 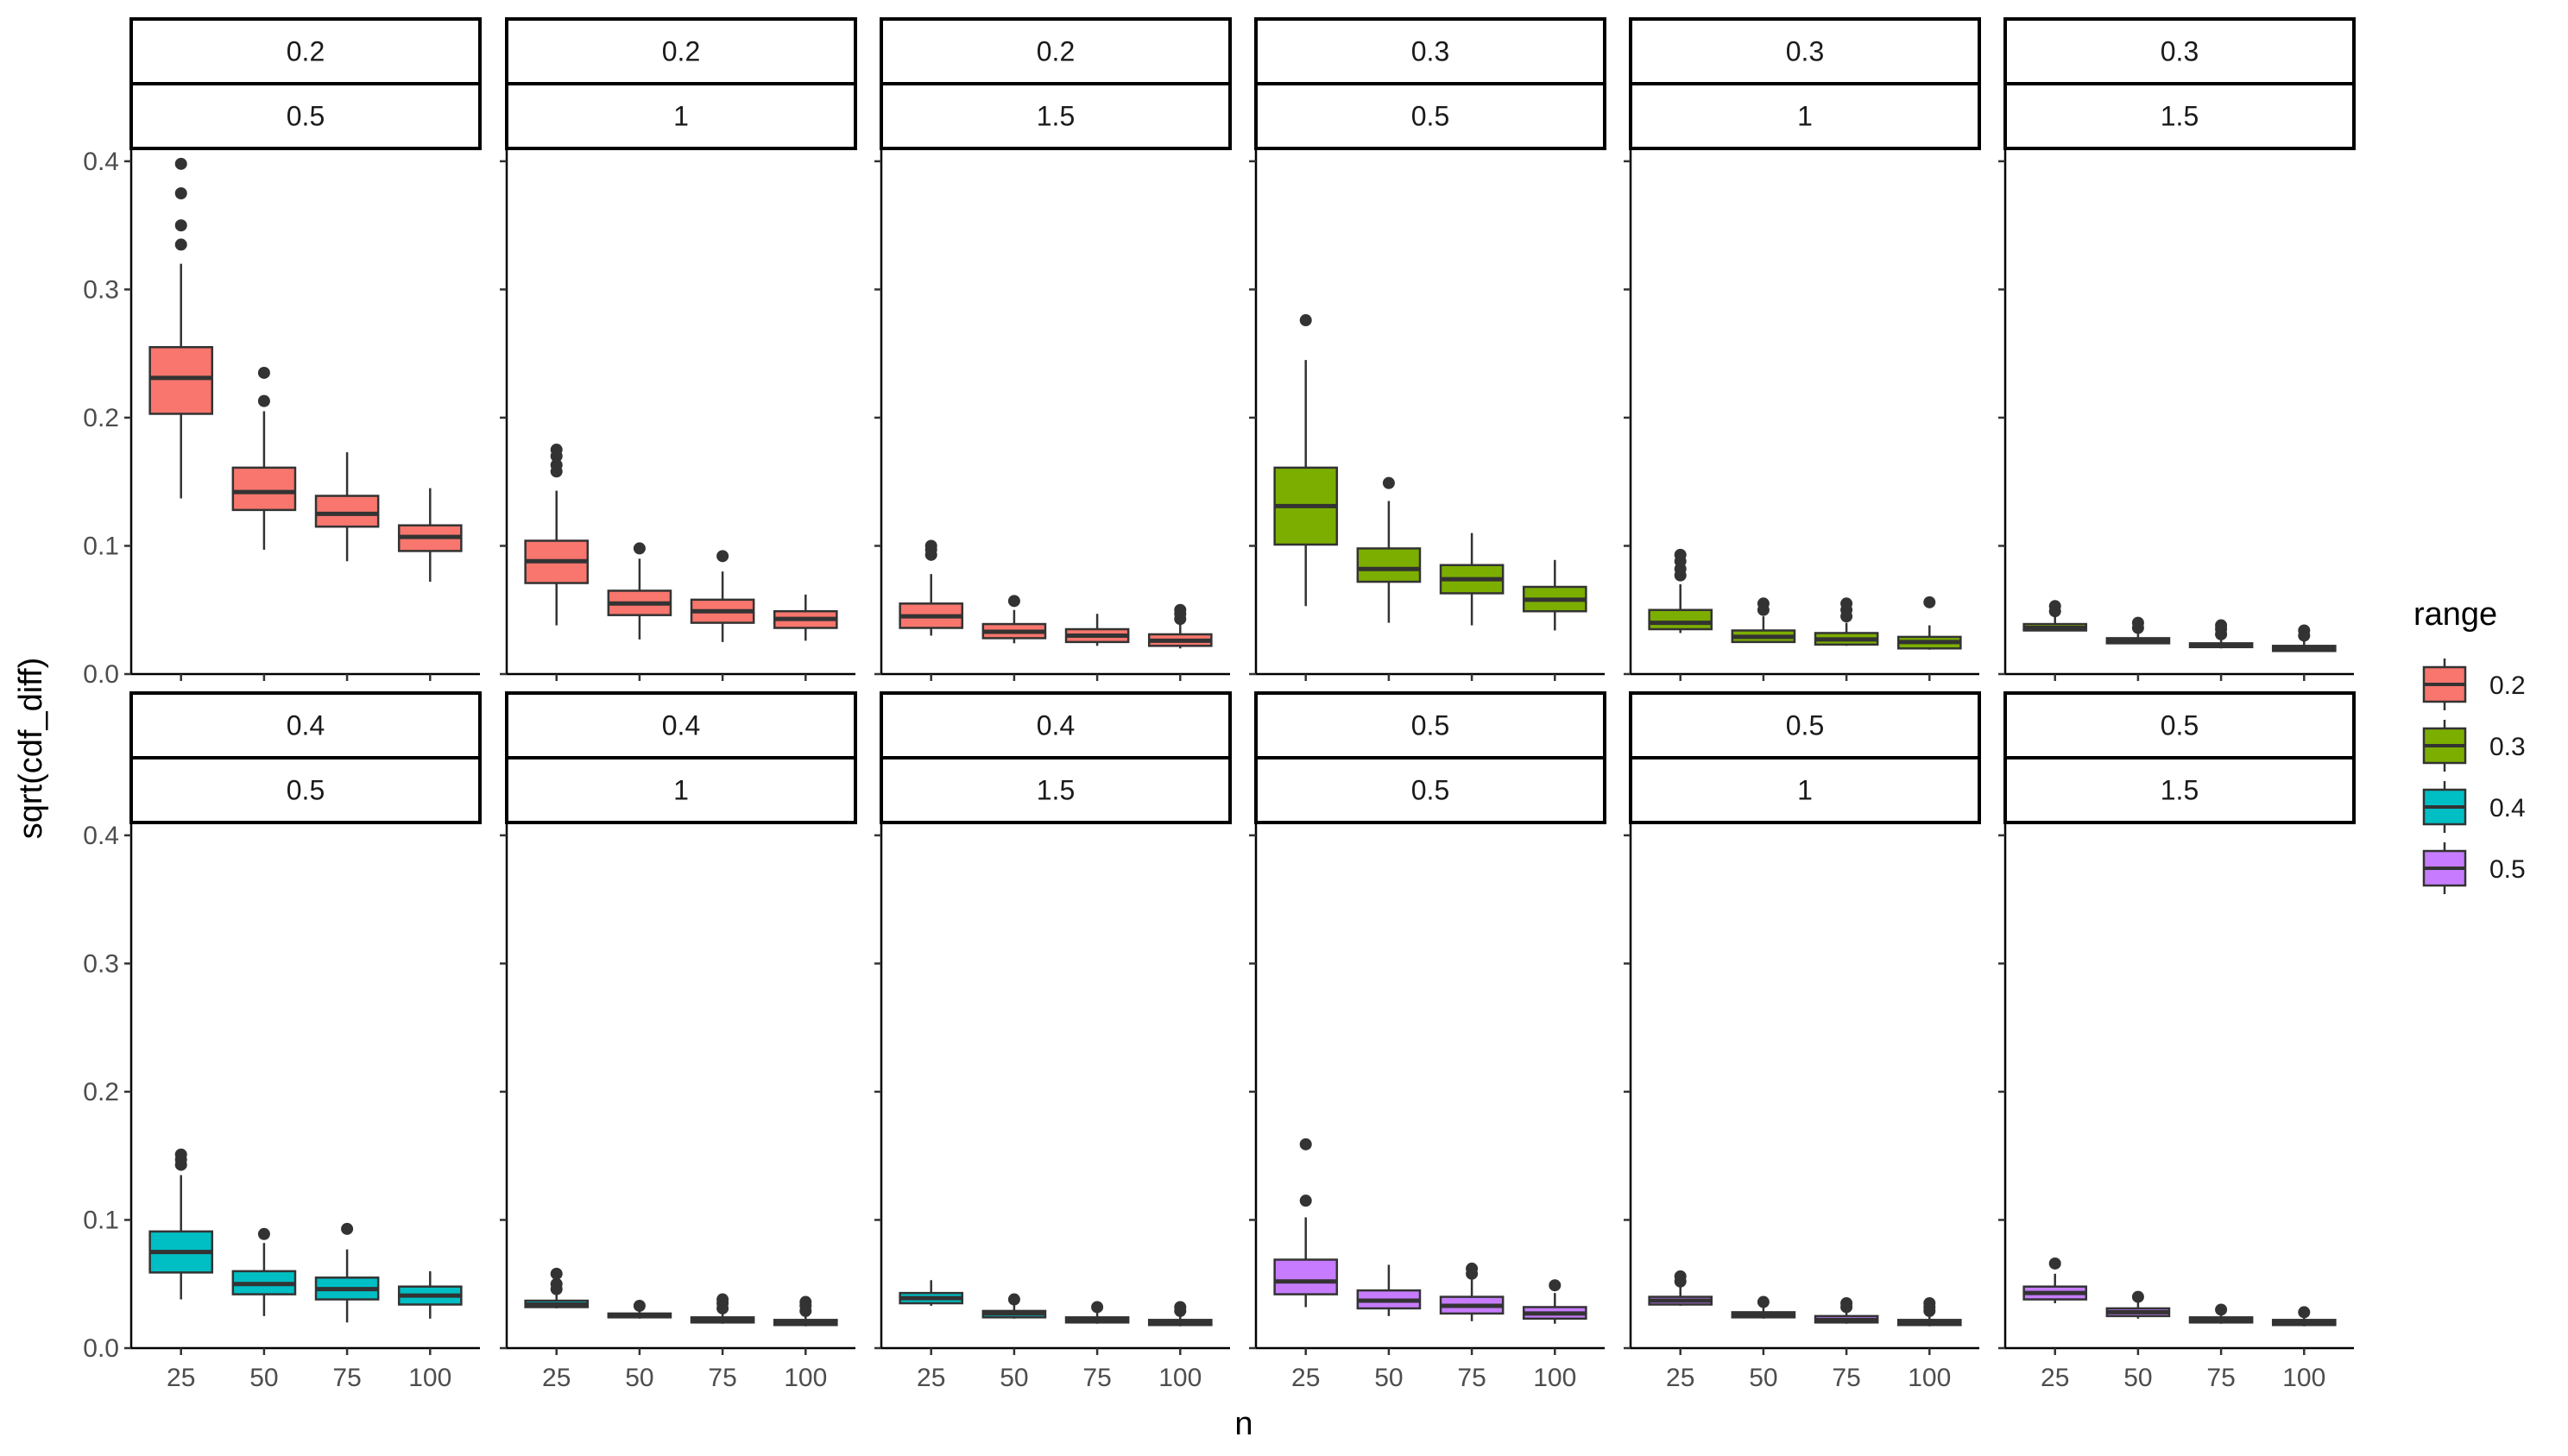 What do you see at coordinates (678, 349) in the screenshot?
I see `facet-panel: 0.21` at bounding box center [678, 349].